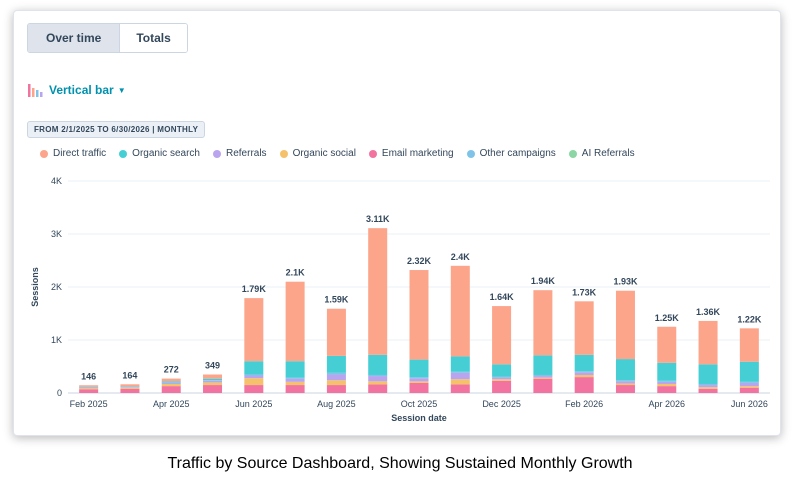 Image resolution: width=800 pixels, height=484 pixels. I want to click on bar-total-label: 1.94K, so click(543, 281).